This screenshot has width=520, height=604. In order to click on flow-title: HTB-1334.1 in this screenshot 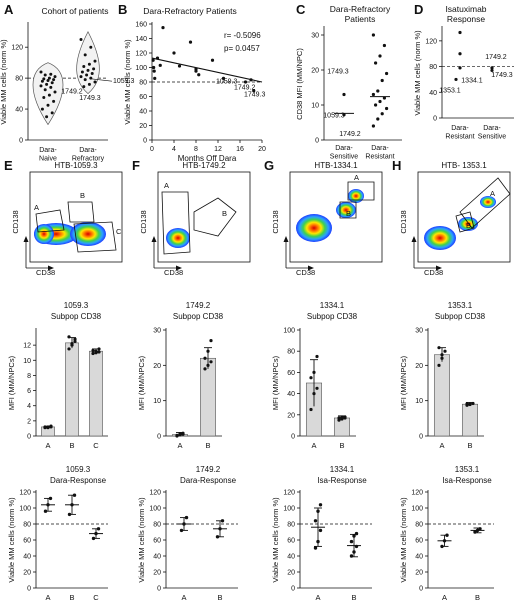, I will do `click(336, 165)`.